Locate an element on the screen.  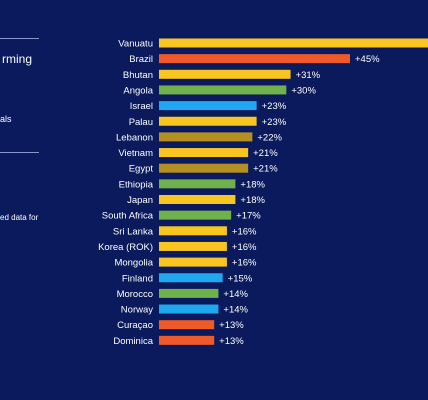
value-label: +31% is located at coordinates (308, 75).